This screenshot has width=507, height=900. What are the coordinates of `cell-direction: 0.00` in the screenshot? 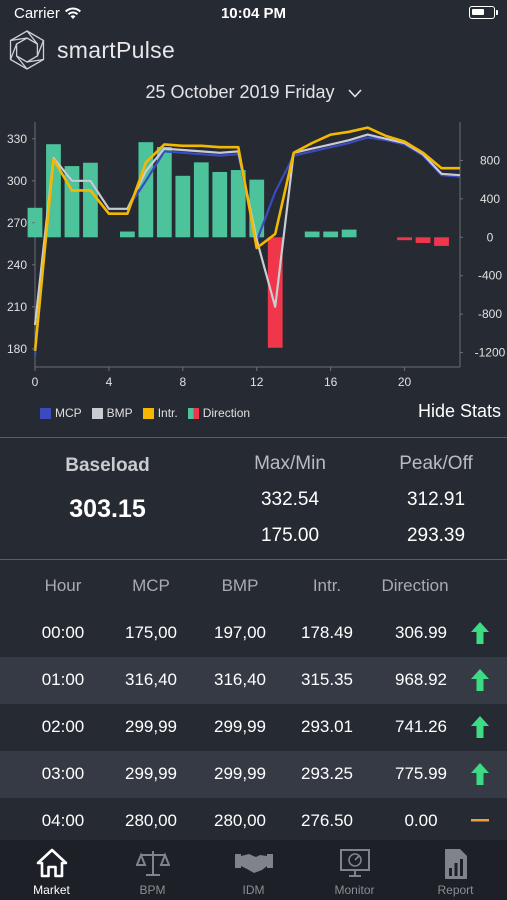 It's located at (421, 820).